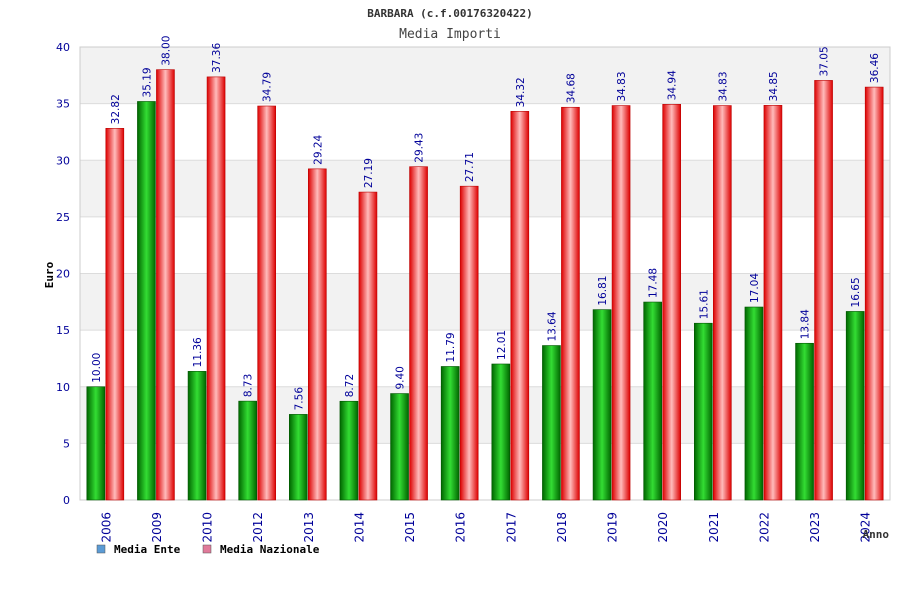  What do you see at coordinates (63, 217) in the screenshot?
I see `y-tick-label: 25` at bounding box center [63, 217].